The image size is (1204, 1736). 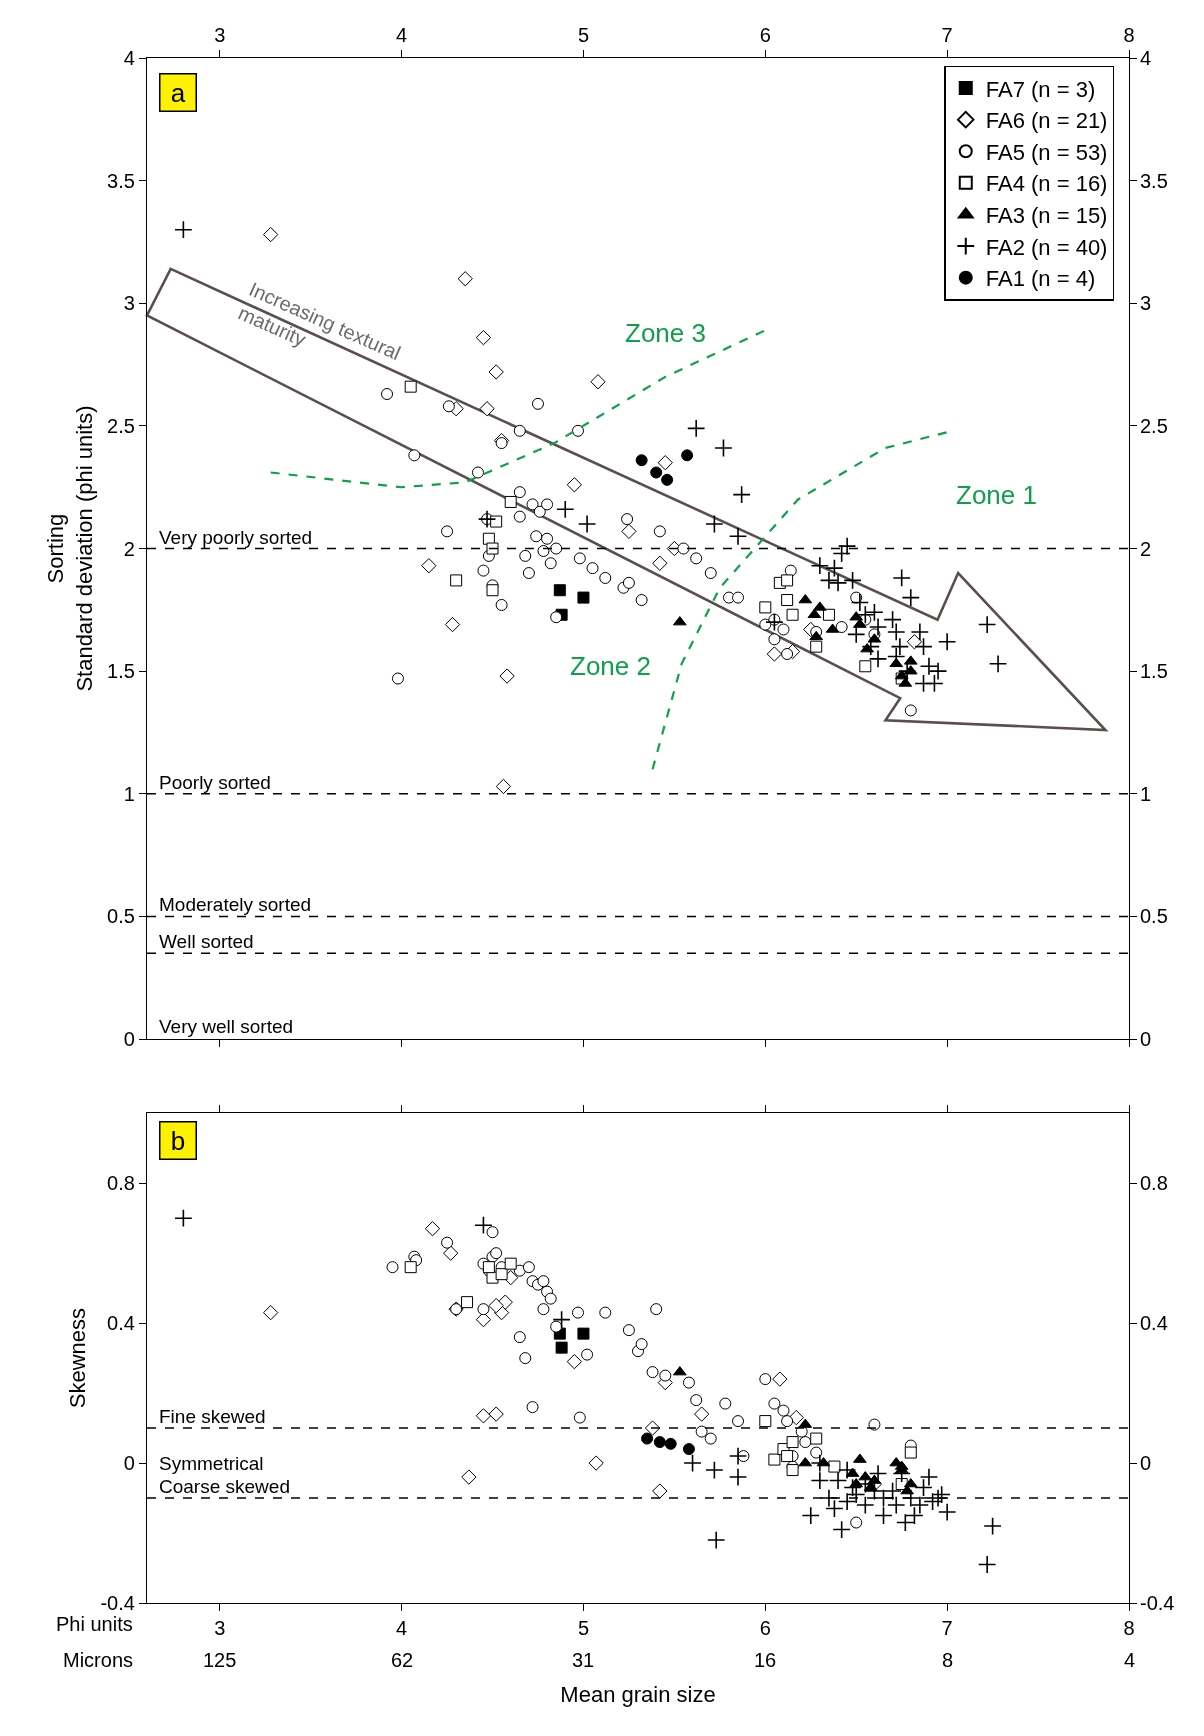 What do you see at coordinates (121, 671) in the screenshot?
I see `y-tick-label: 1.5` at bounding box center [121, 671].